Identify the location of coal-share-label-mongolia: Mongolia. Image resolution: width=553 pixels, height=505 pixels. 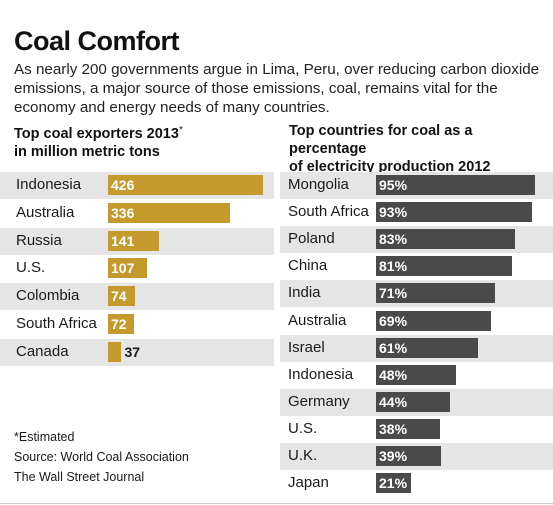
(318, 184).